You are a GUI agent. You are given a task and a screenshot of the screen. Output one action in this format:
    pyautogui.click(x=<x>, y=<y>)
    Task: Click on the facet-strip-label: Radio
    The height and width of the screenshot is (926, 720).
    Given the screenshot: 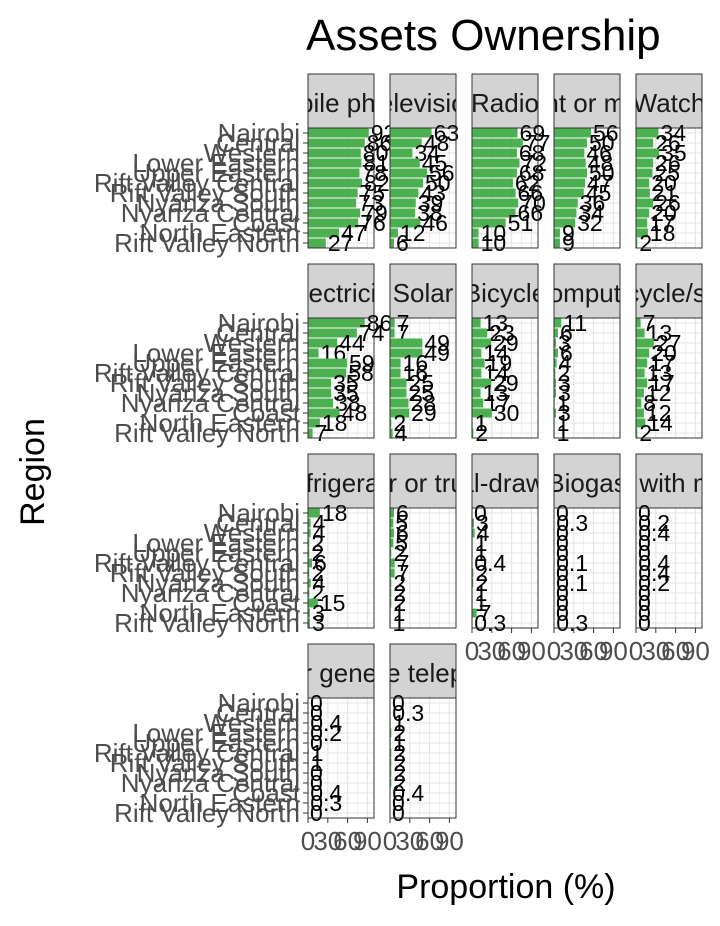 What is the action you would take?
    pyautogui.click(x=505, y=103)
    